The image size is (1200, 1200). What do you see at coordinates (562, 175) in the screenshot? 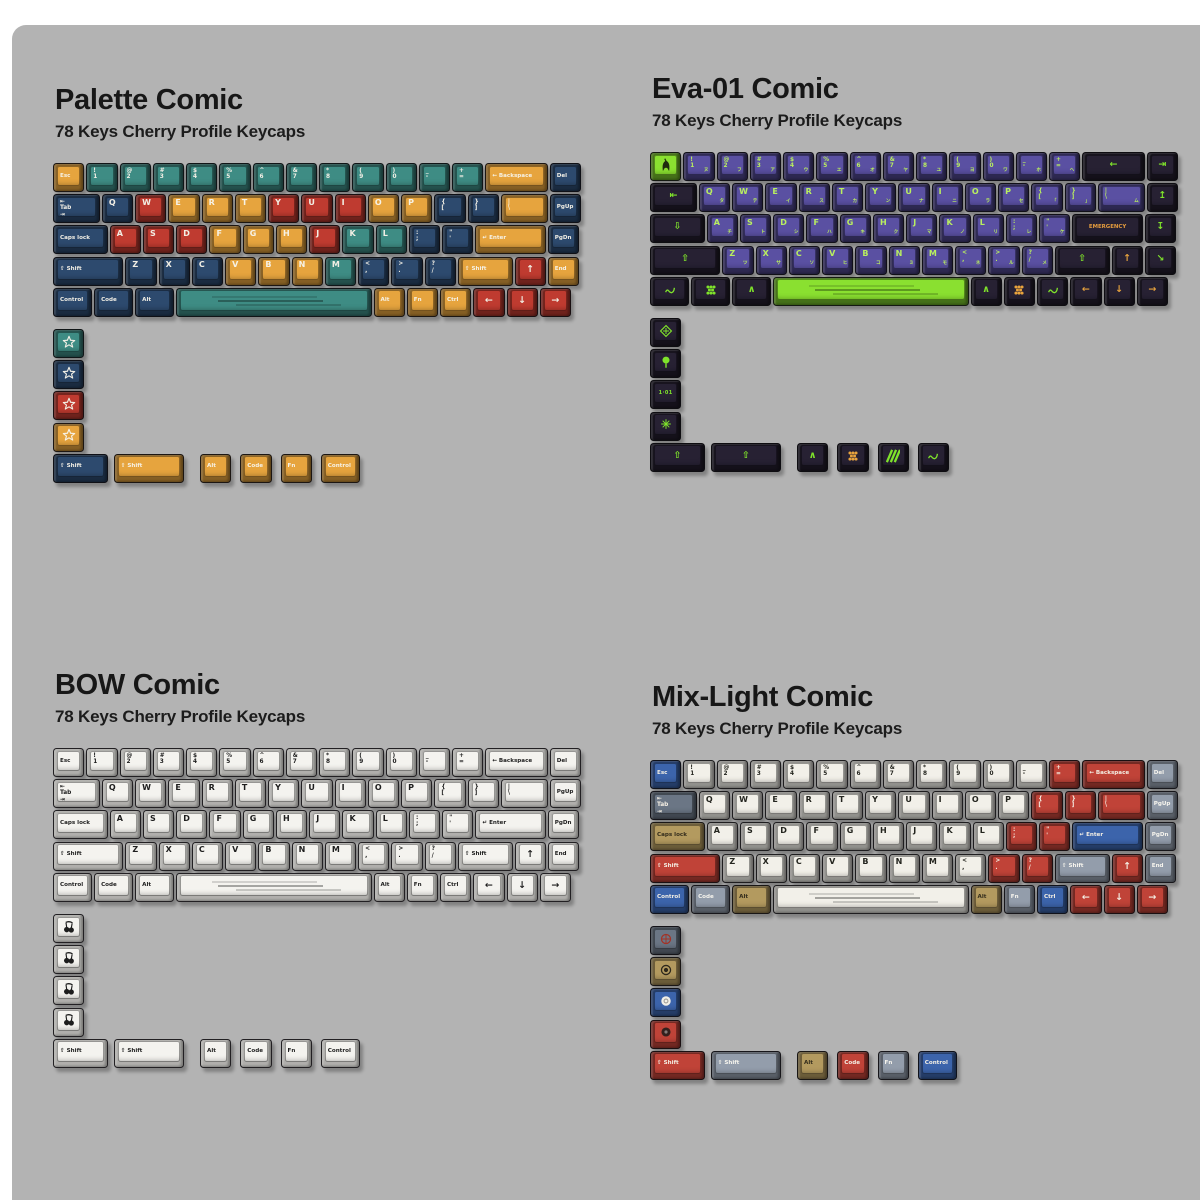
I see `key-legend: Del` at bounding box center [562, 175].